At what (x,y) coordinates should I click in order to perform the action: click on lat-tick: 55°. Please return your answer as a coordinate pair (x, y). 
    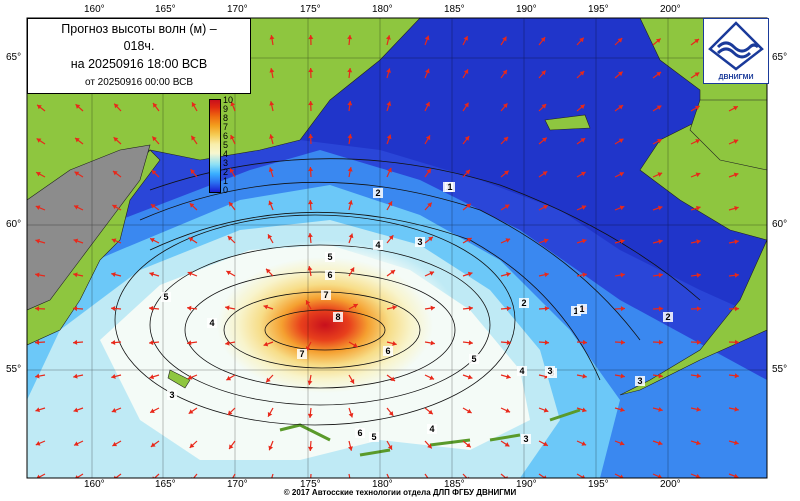
    Looking at the image, I should click on (780, 369).